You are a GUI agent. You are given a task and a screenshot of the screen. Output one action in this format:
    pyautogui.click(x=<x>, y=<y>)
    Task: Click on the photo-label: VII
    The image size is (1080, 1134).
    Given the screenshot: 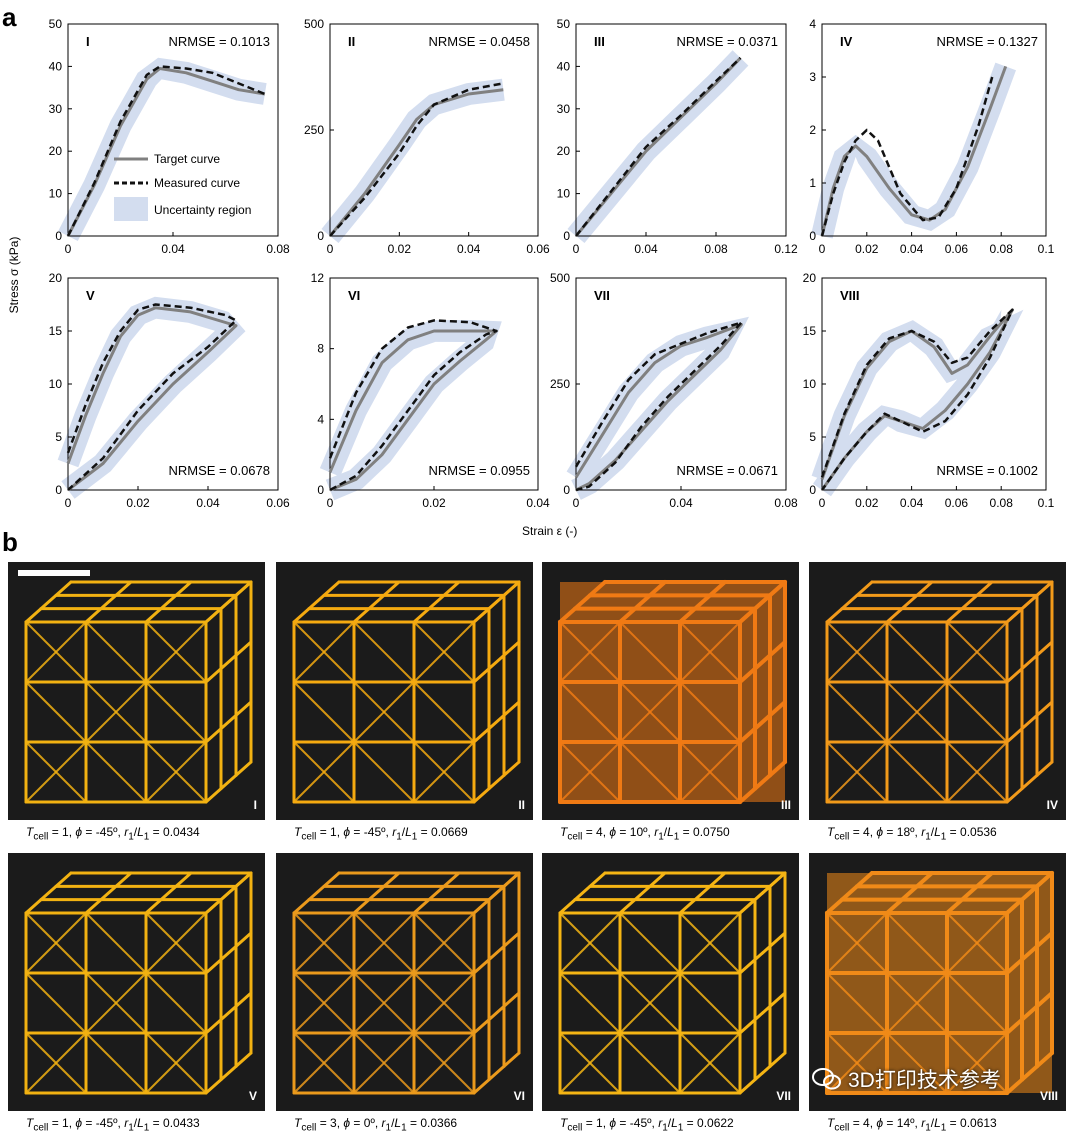 What is the action you would take?
    pyautogui.click(x=783, y=1096)
    